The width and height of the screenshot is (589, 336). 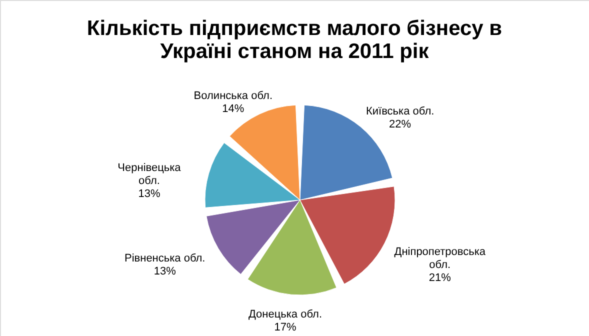 I want to click on chart-title: Кількість підприємств малого бізнесу в Україні станом на 2011 рік, so click(x=294, y=40).